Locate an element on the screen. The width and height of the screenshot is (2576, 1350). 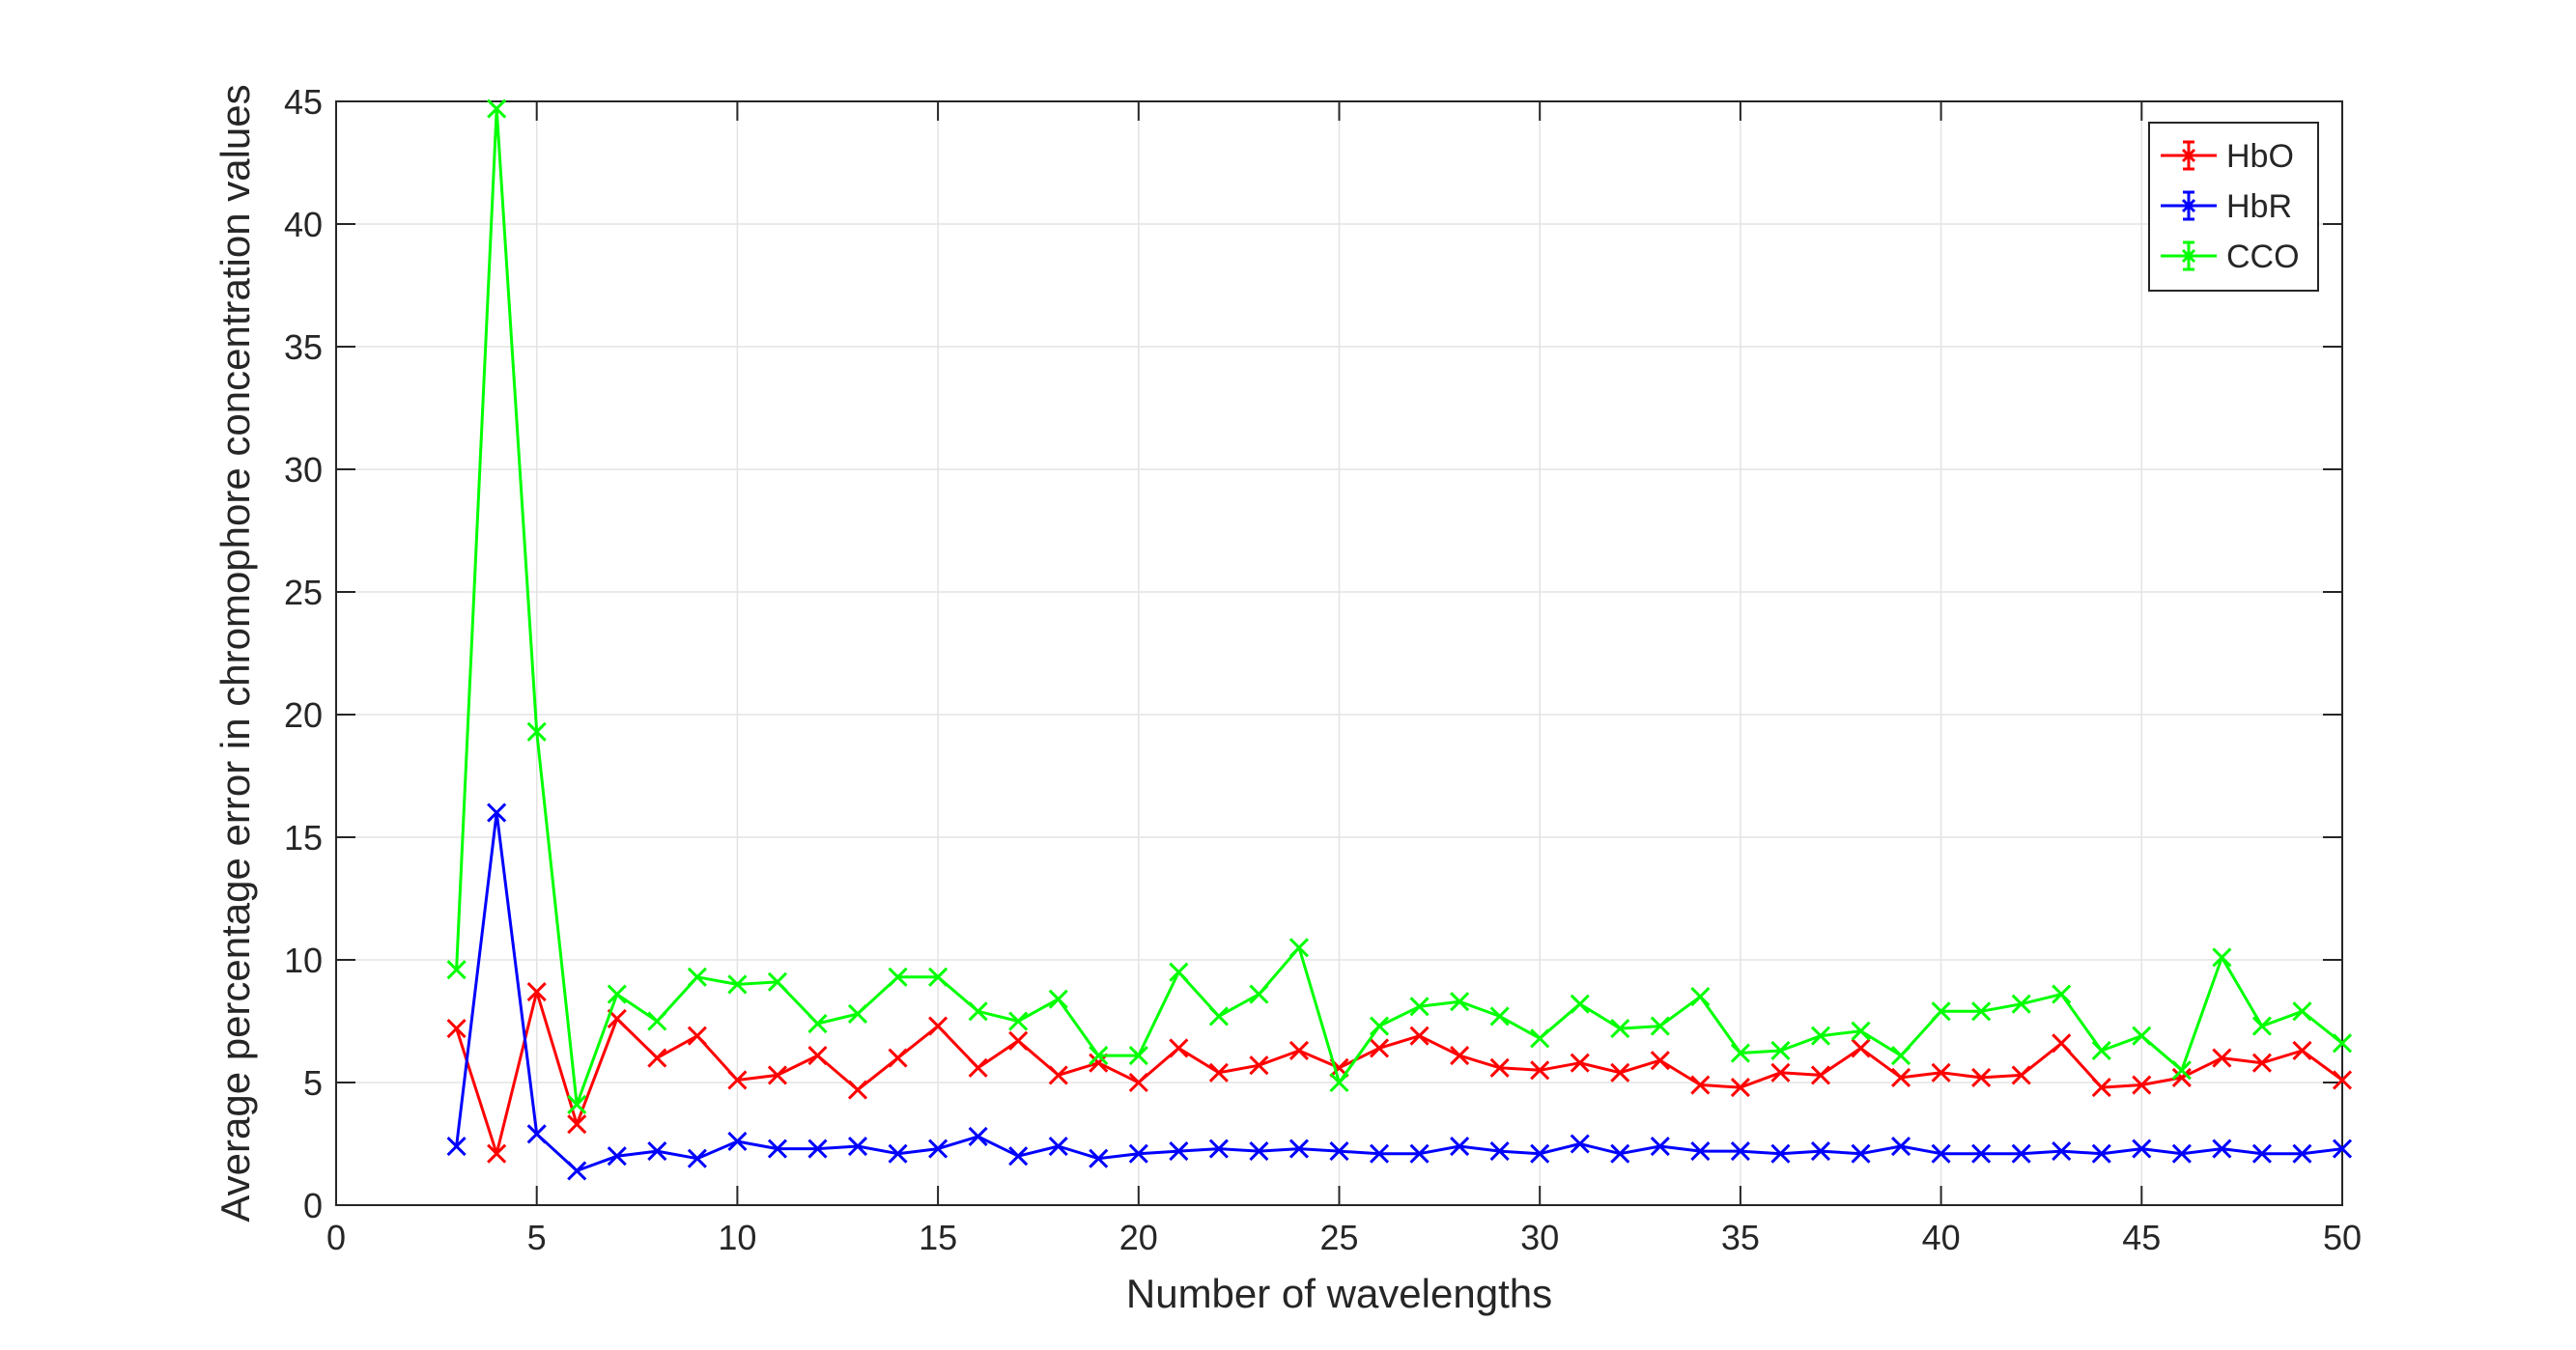
x-tick-label: 50 is located at coordinates (2342, 1237).